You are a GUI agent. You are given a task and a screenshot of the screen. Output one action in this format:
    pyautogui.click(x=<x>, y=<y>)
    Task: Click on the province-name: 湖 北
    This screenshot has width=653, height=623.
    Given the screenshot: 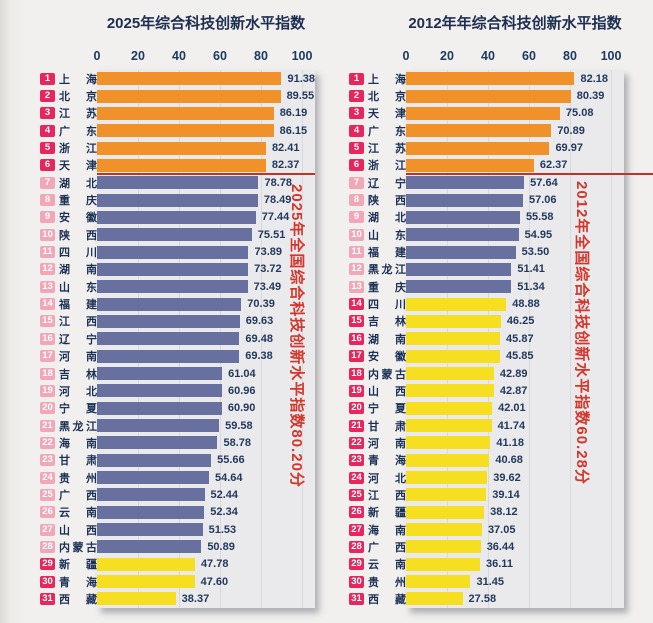 What is the action you would take?
    pyautogui.click(x=387, y=218)
    